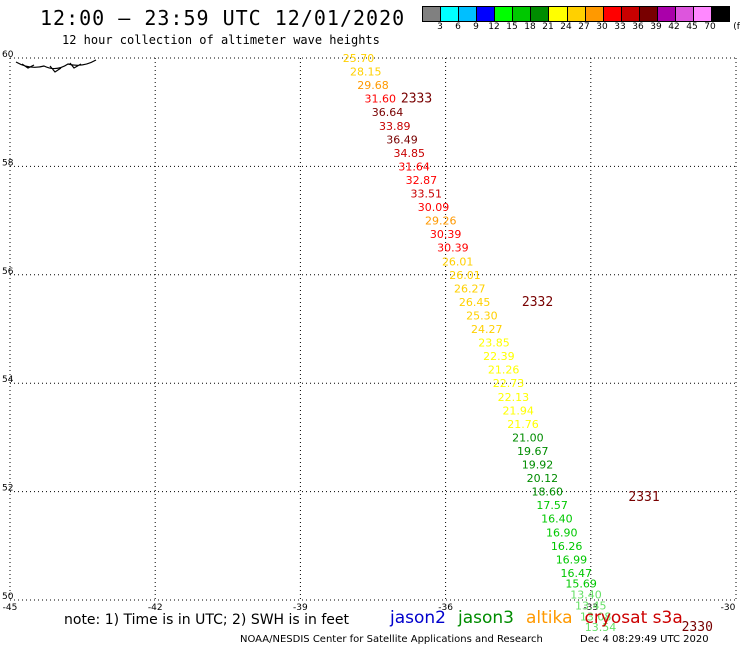  I want to click on swh-label: 13.45, so click(591, 605).